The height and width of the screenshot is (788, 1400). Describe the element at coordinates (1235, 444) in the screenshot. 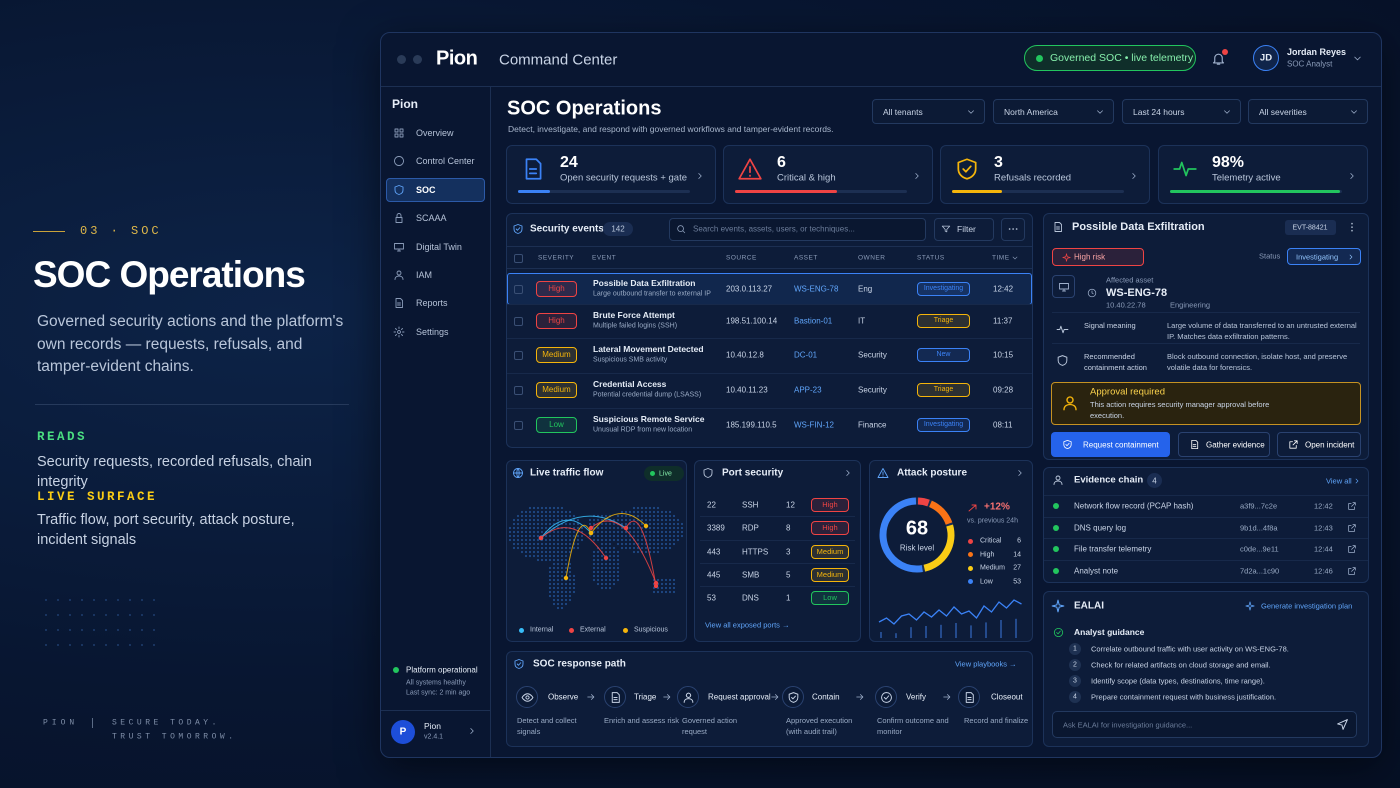

I see `action-label: Gather evidence` at that location.